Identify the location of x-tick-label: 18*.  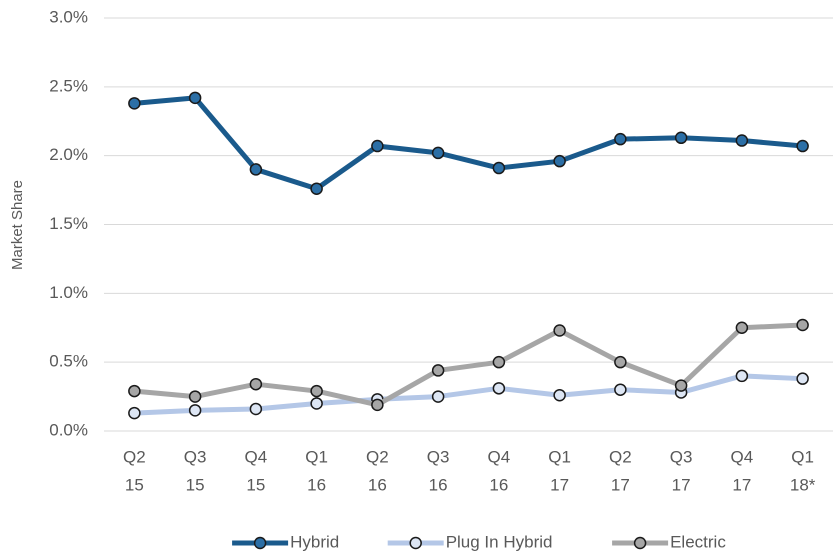
(803, 484).